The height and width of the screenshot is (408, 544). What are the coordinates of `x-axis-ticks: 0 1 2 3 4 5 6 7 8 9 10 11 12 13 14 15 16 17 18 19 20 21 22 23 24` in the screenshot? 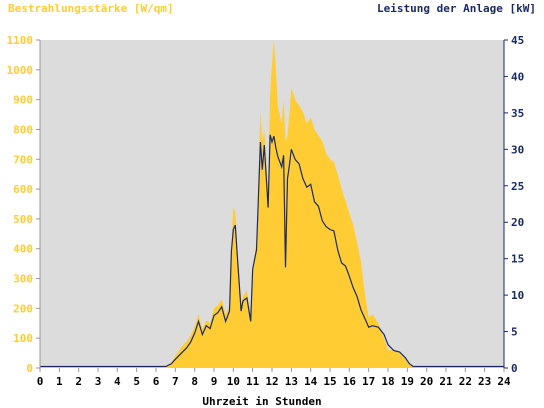 It's located at (274, 378).